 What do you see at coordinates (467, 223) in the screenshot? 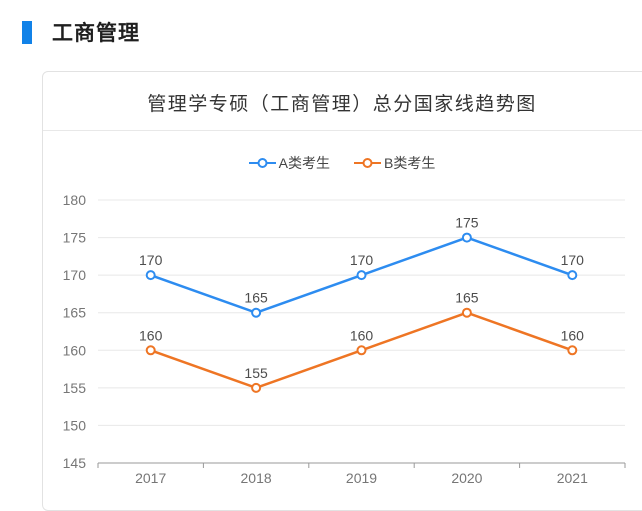
I see `data-label: 175` at bounding box center [467, 223].